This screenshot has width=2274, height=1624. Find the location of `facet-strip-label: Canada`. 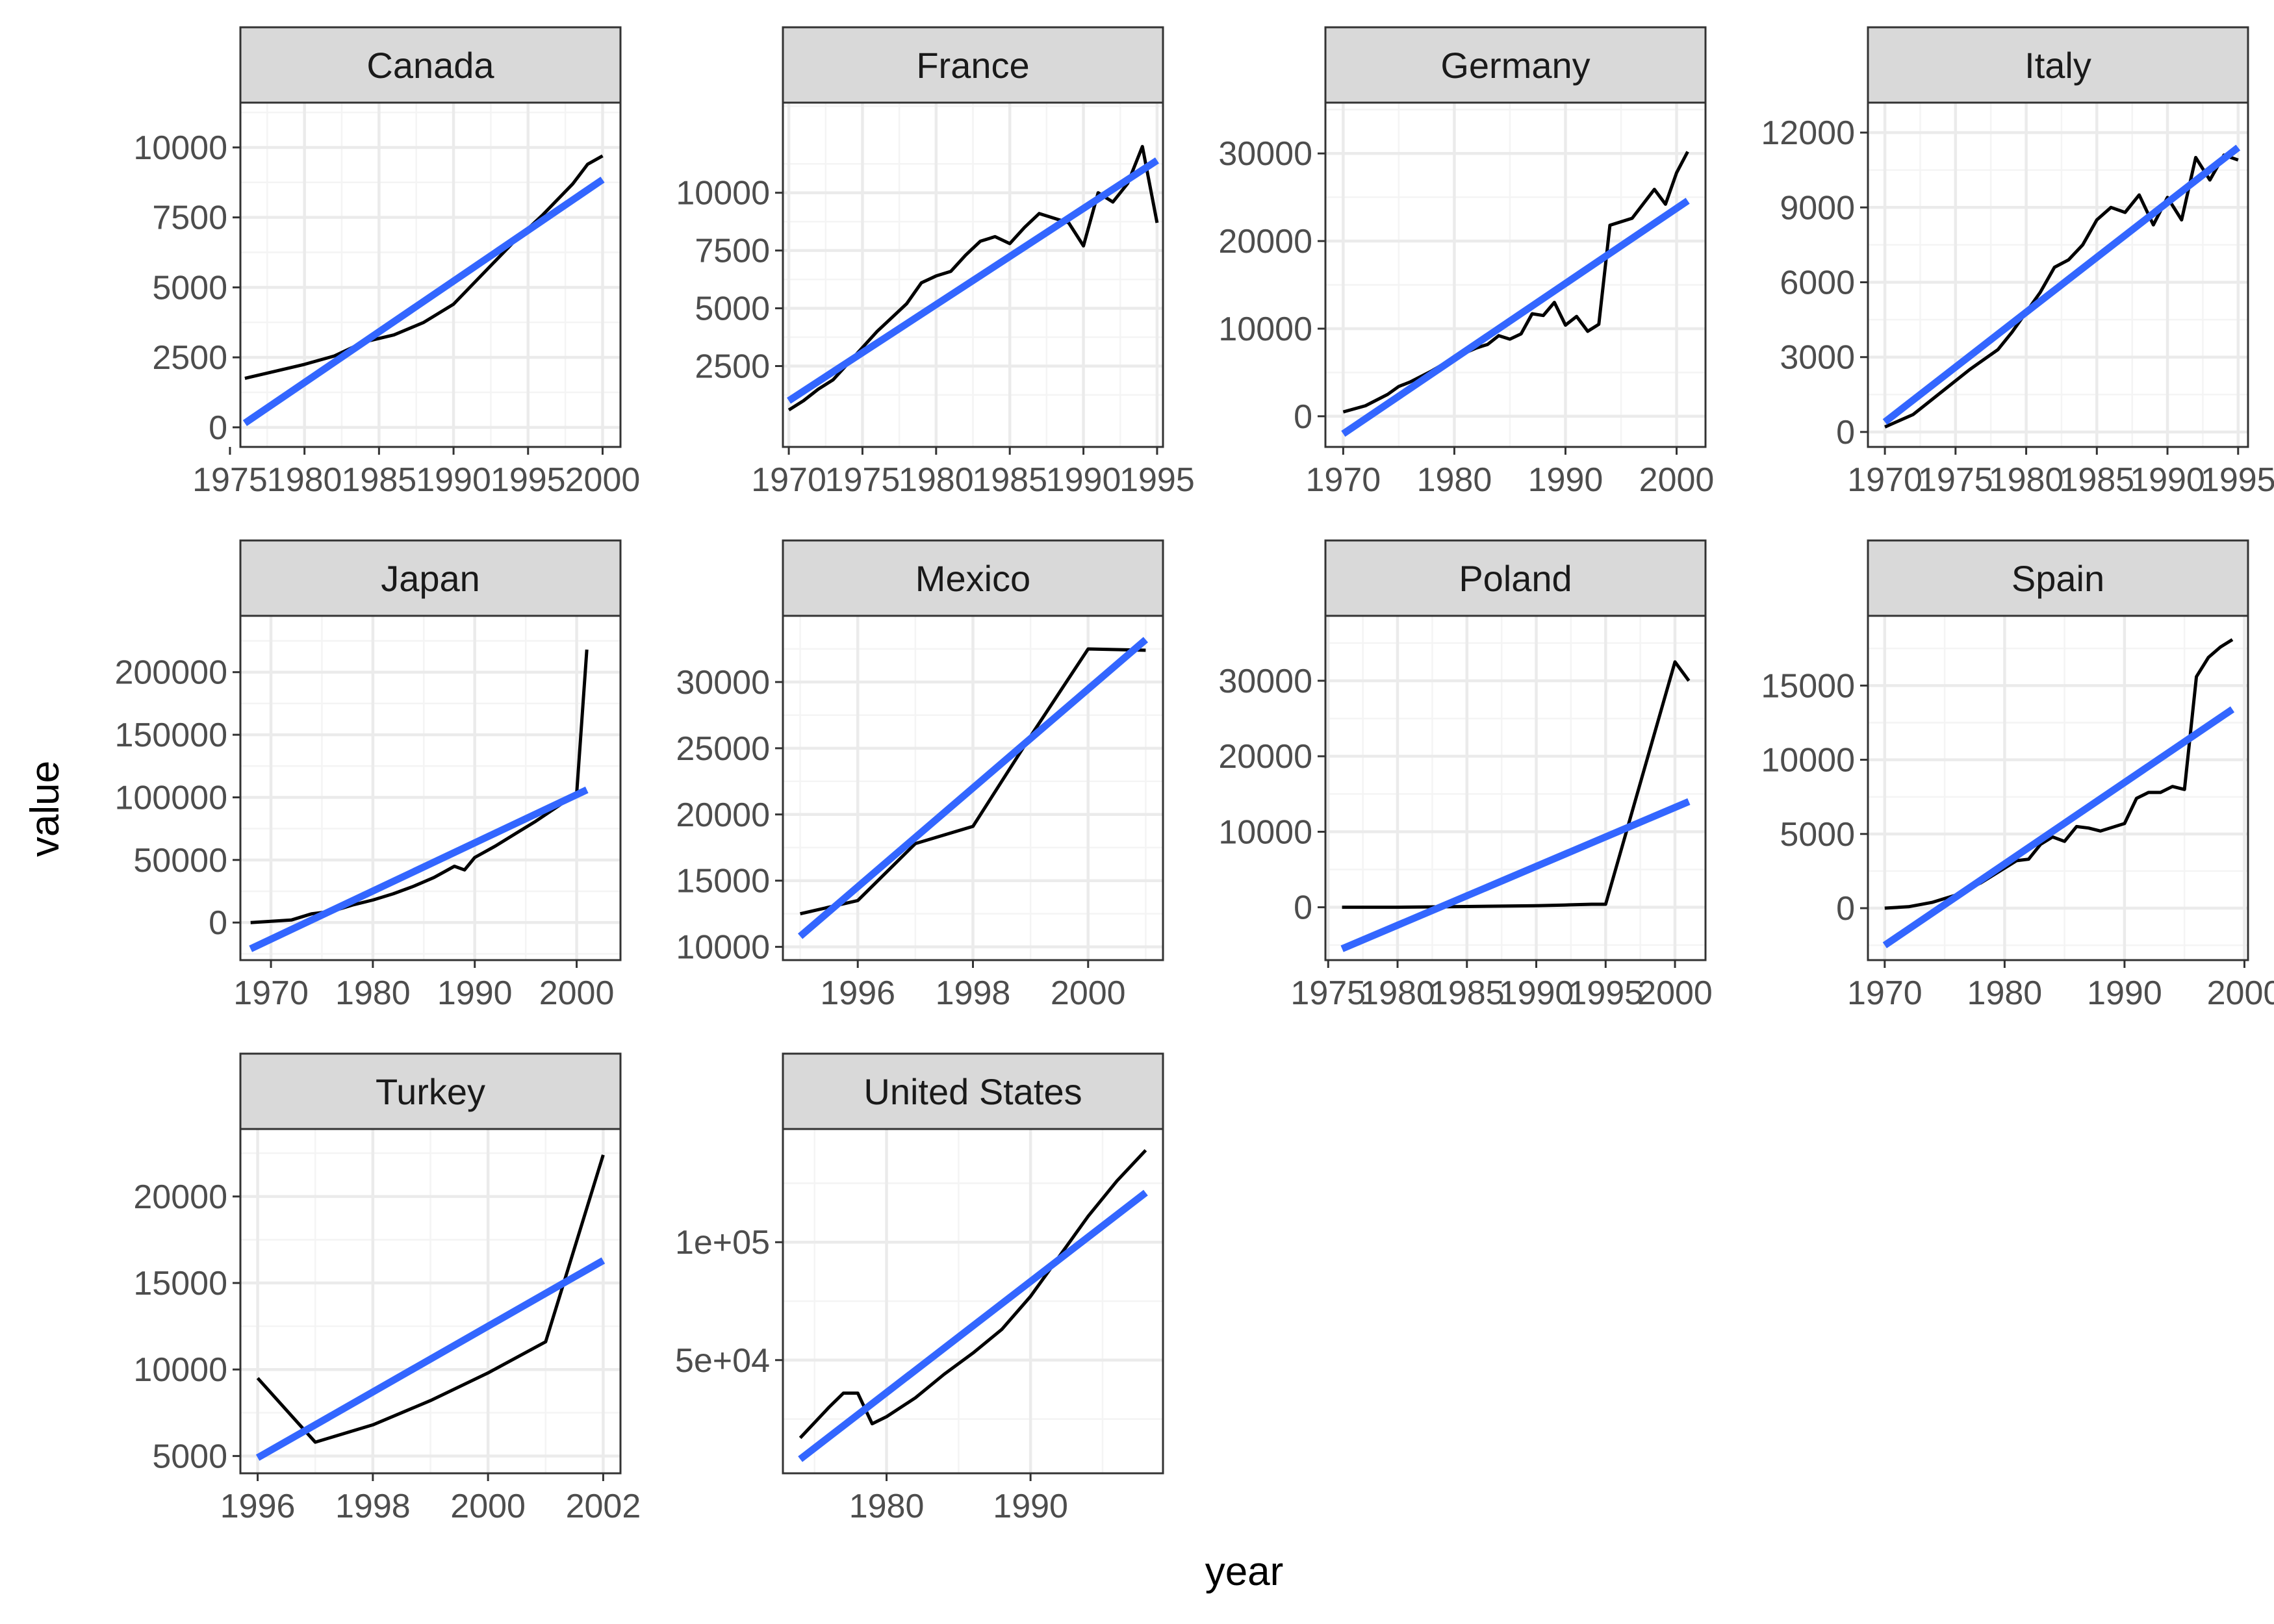

facet-strip-label: Canada is located at coordinates (430, 65).